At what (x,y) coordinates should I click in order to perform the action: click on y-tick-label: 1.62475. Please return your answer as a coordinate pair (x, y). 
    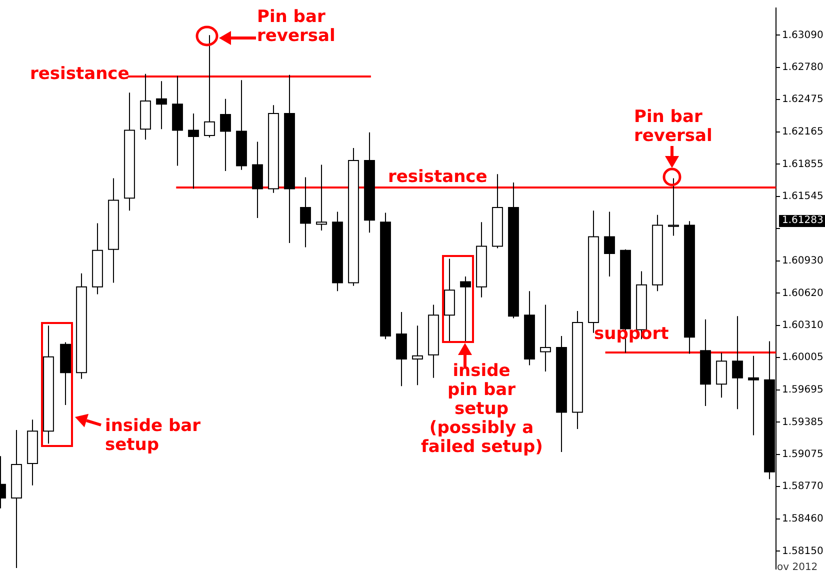
    Looking at the image, I should click on (803, 100).